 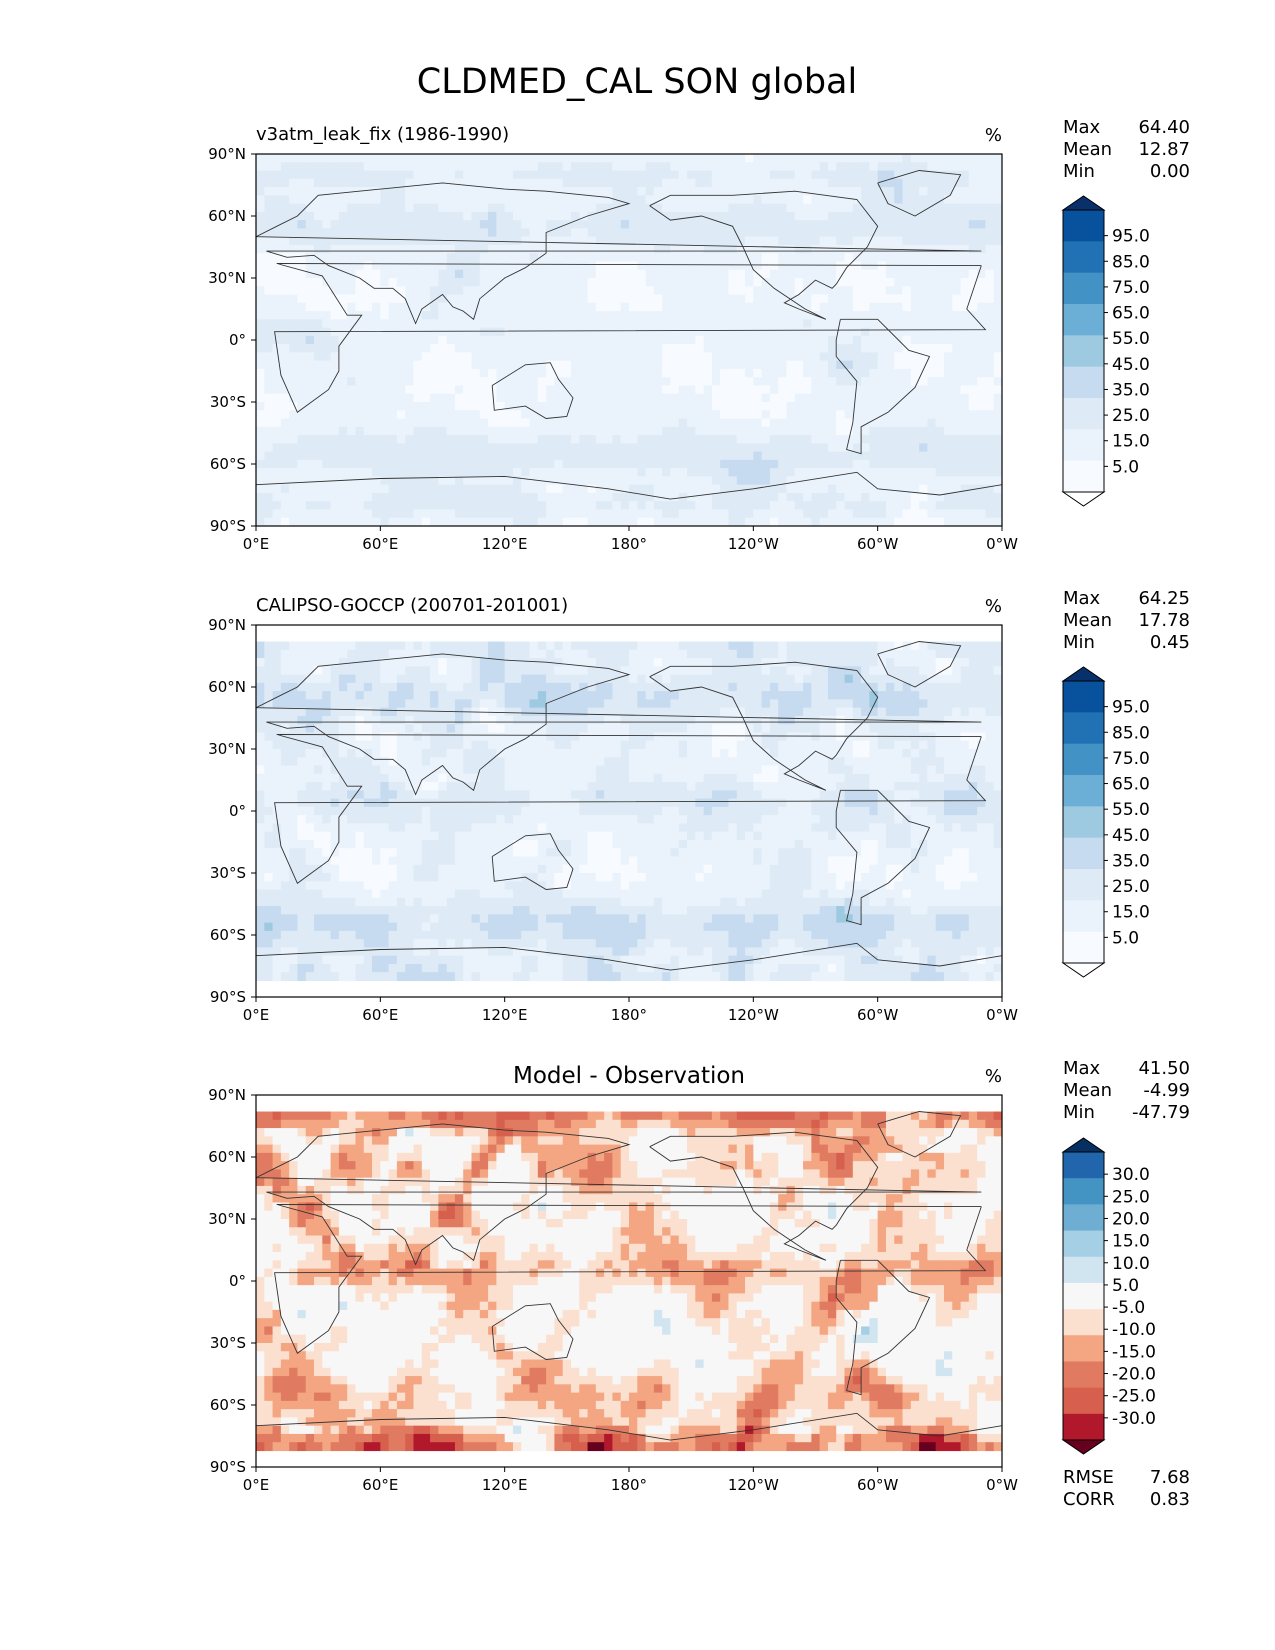 What do you see at coordinates (637, 82) in the screenshot?
I see `figure-title: CLDMED_CAL SON global` at bounding box center [637, 82].